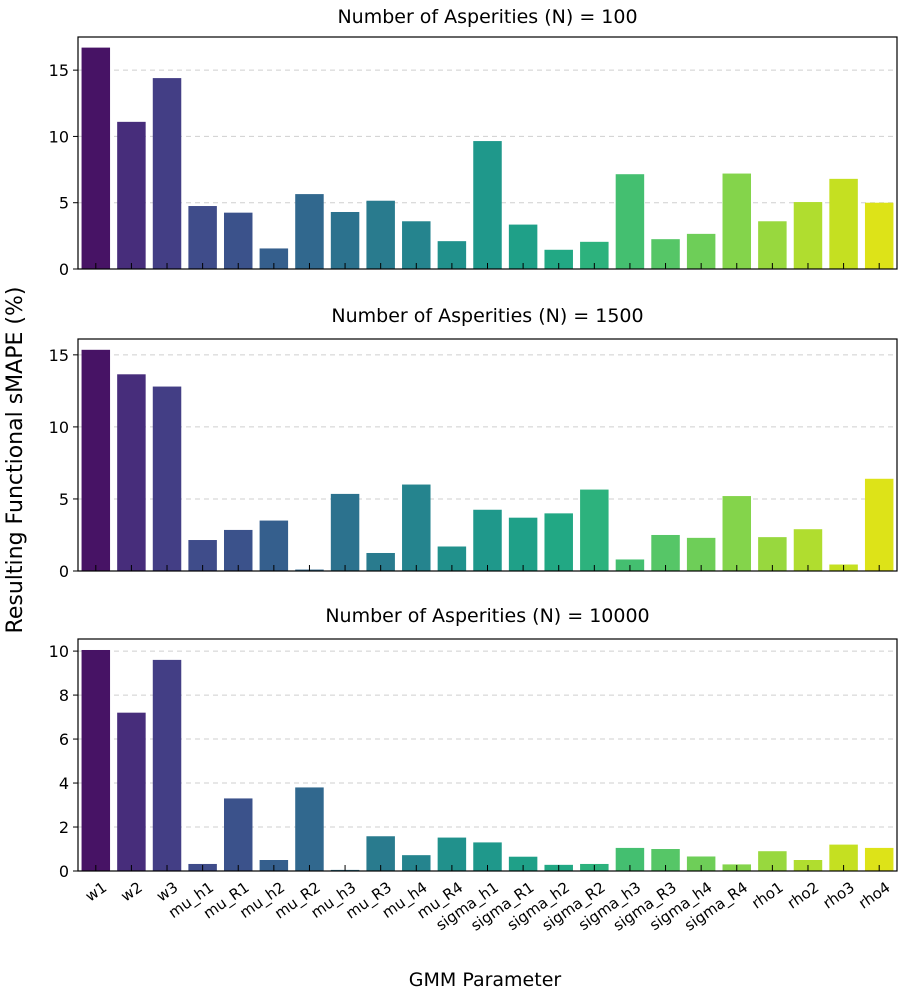 This screenshot has height=994, width=898. Describe the element at coordinates (874, 895) in the screenshot. I see `x-tick-label: rho4` at that location.